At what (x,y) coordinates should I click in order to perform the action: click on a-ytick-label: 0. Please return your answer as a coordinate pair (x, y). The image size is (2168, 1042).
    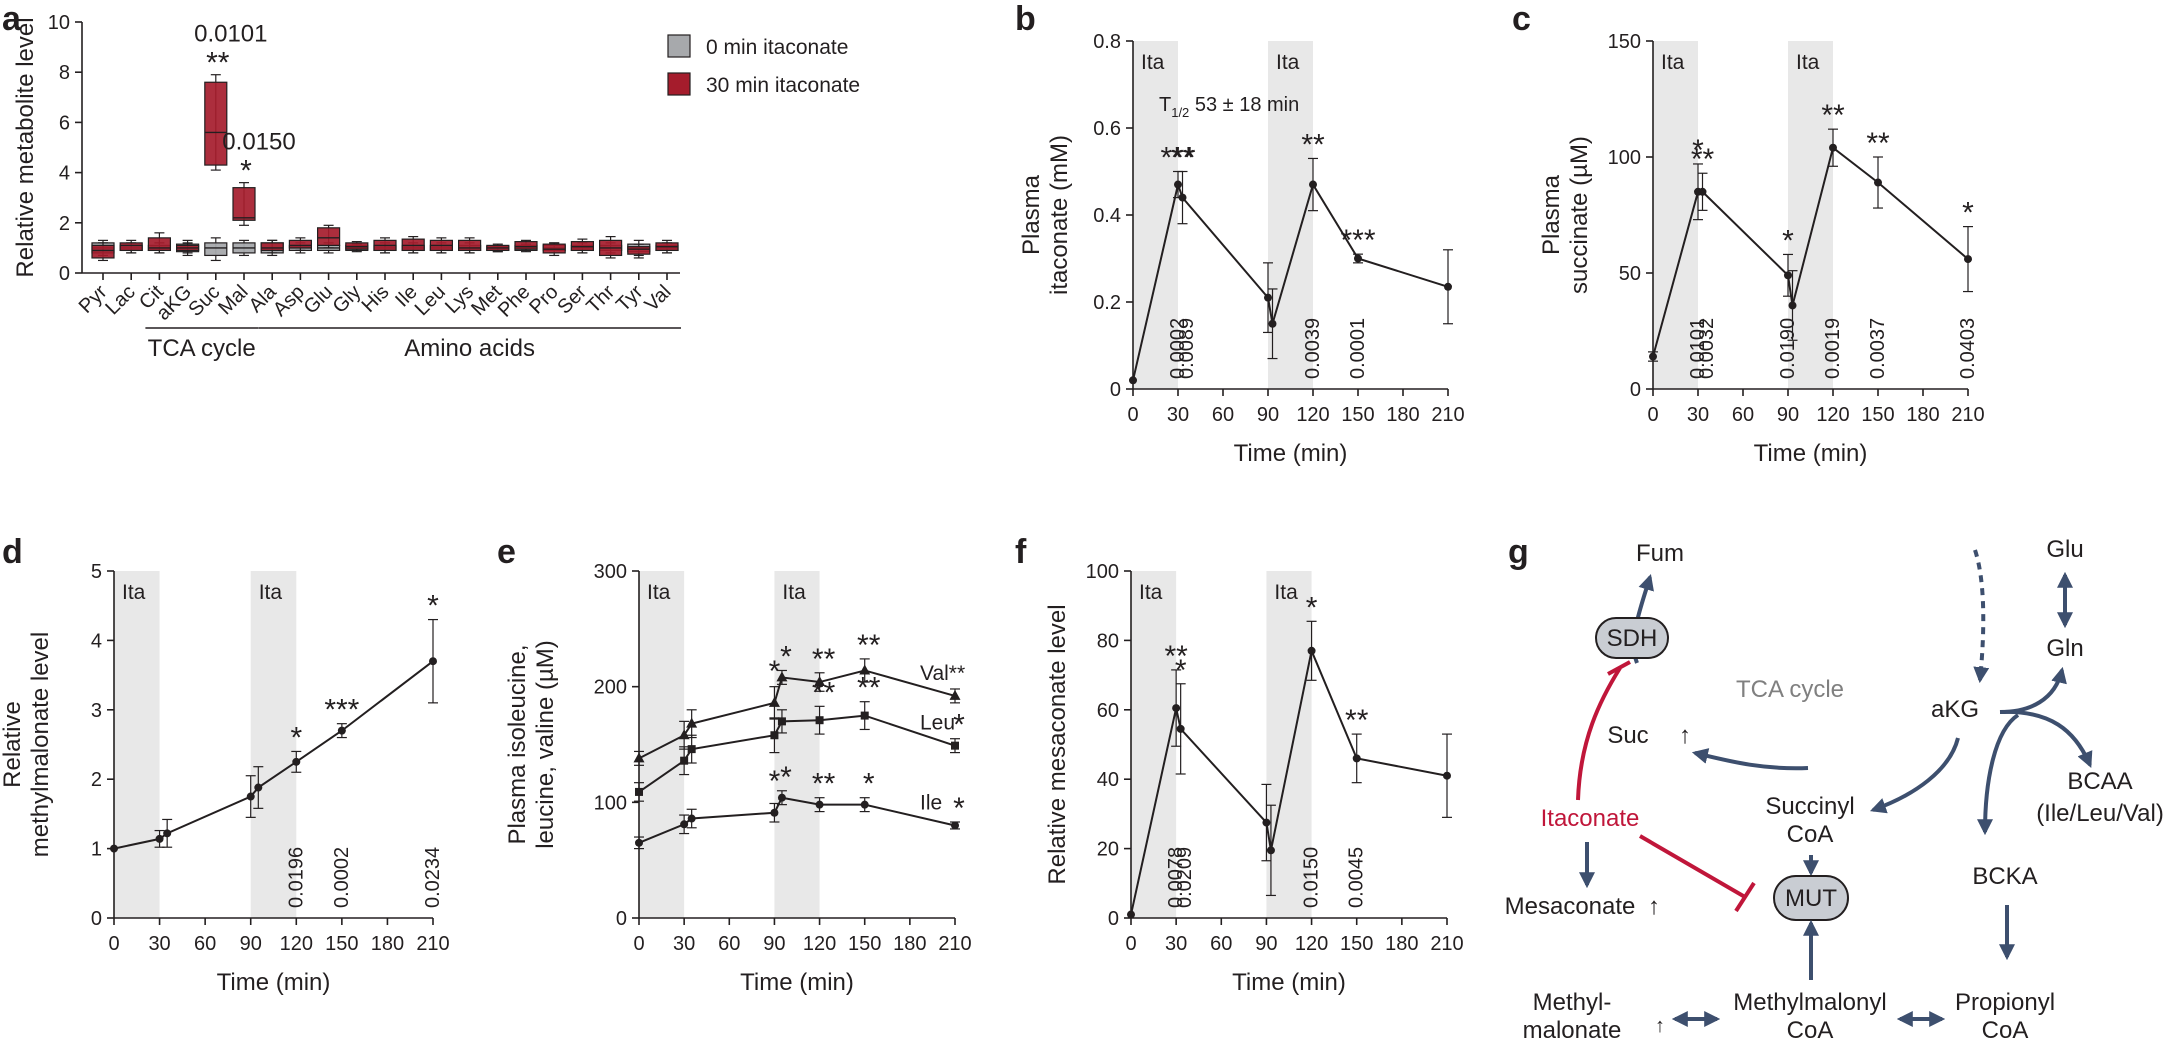
    Looking at the image, I should click on (64, 274).